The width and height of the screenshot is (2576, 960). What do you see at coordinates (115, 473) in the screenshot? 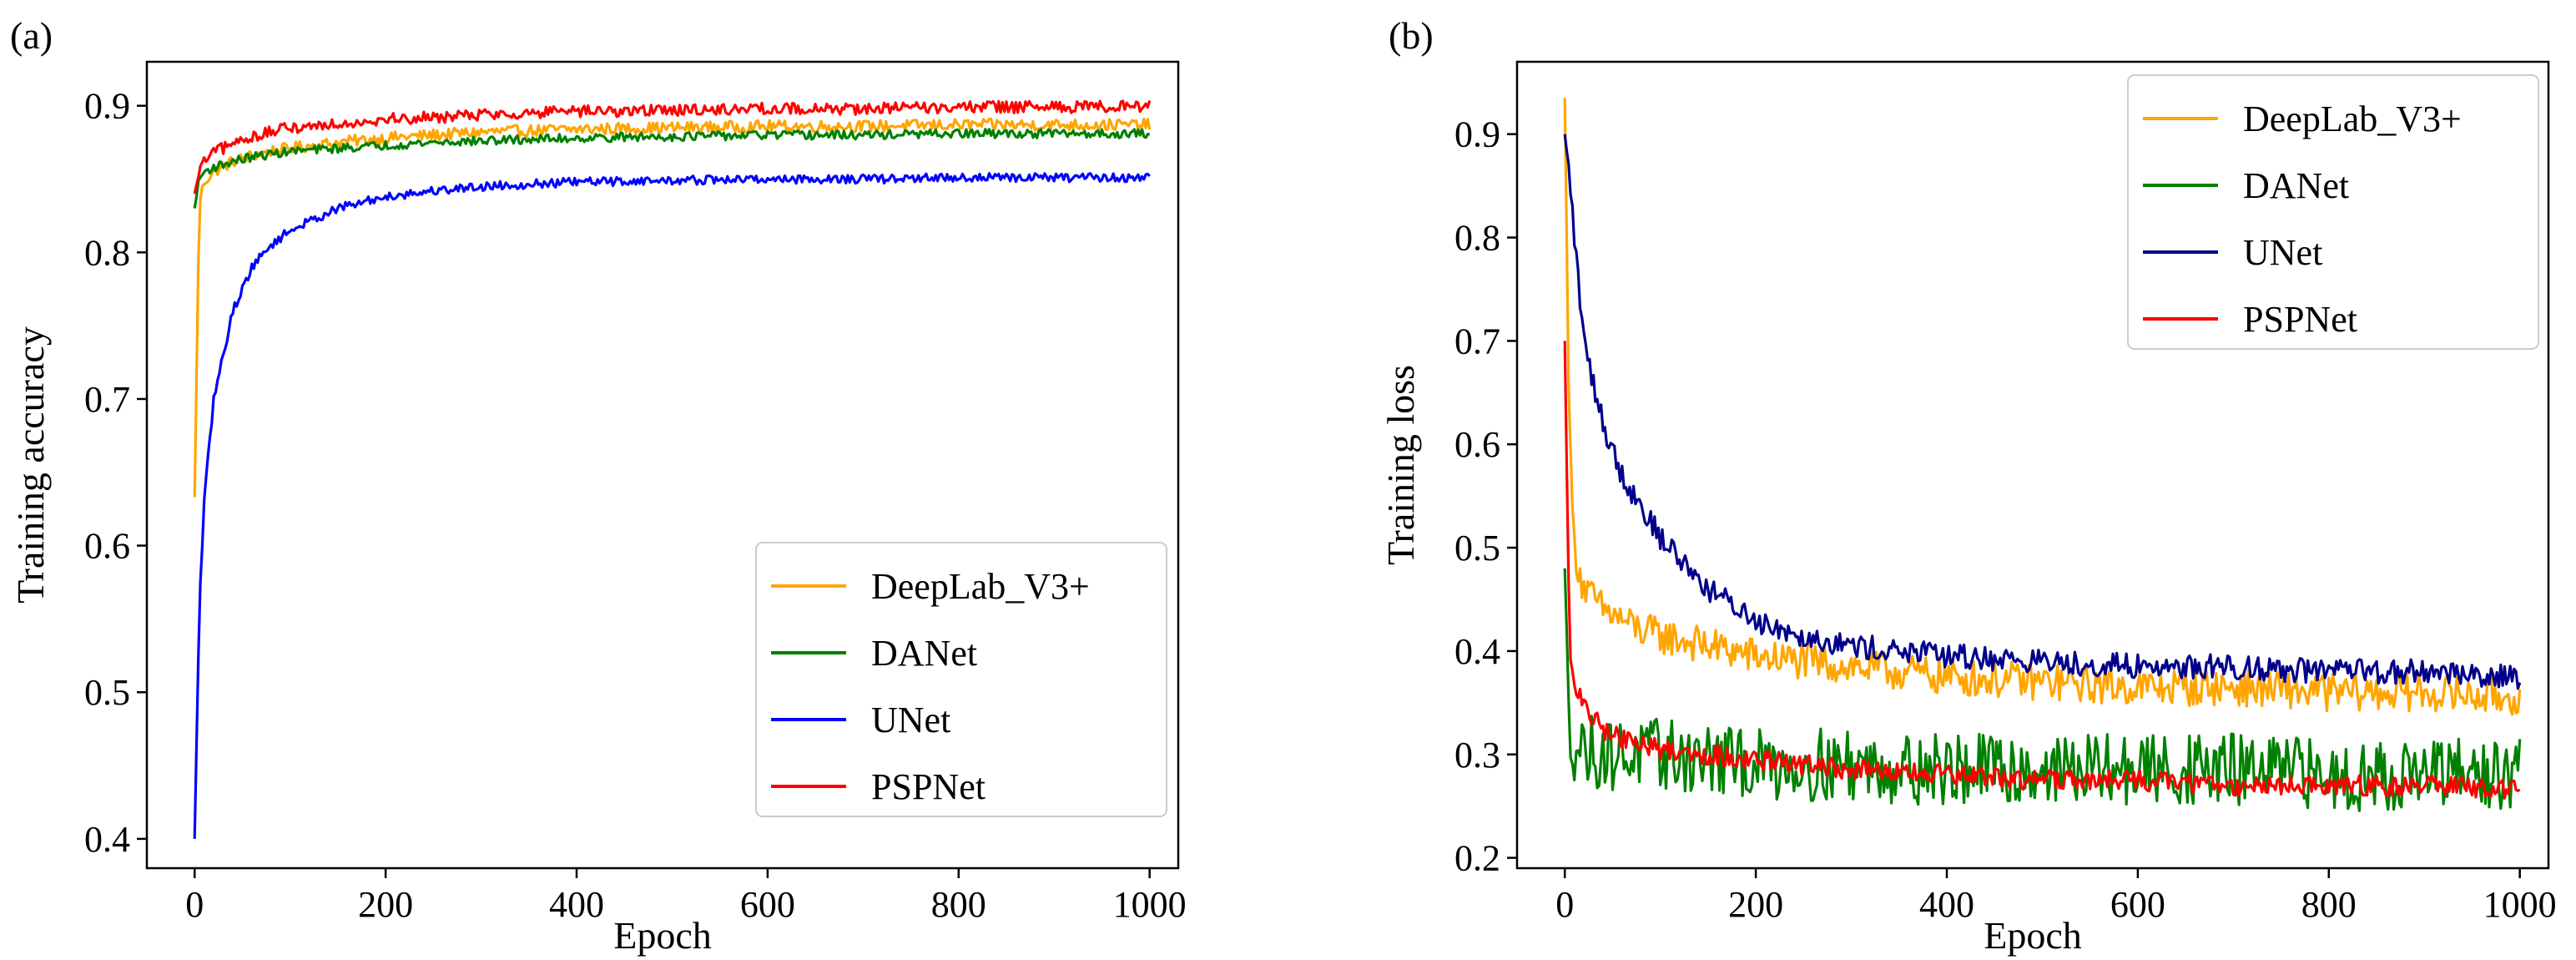
I see `panel-a-y-ticks: 0.4 0.5 0.6 0.7 0.8 0.9` at bounding box center [115, 473].